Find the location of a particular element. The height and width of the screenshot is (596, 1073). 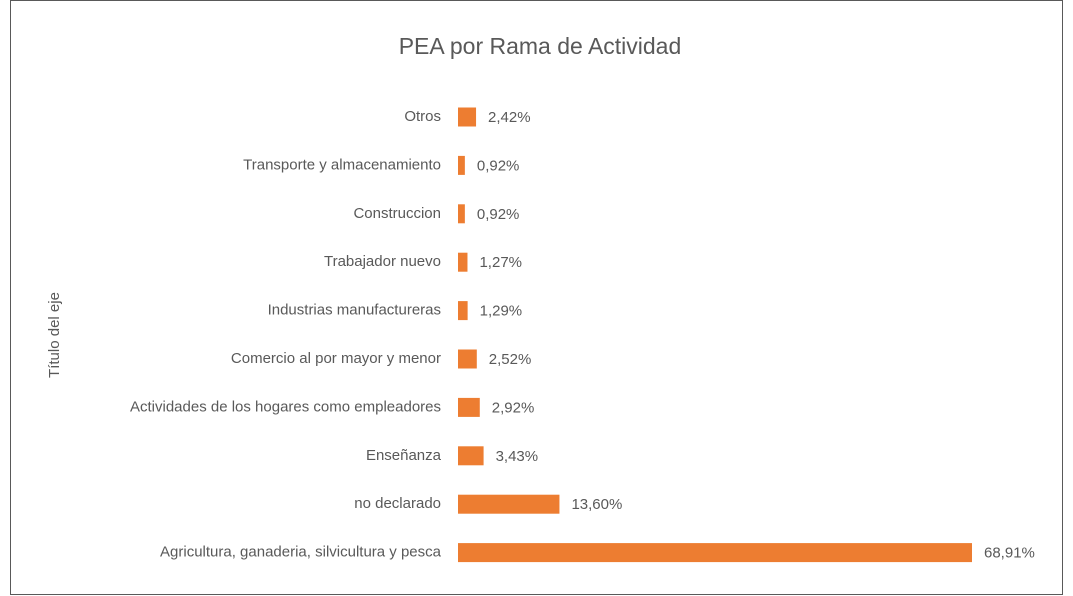

chart-title: PEA por Rama de Actividad is located at coordinates (540, 46).